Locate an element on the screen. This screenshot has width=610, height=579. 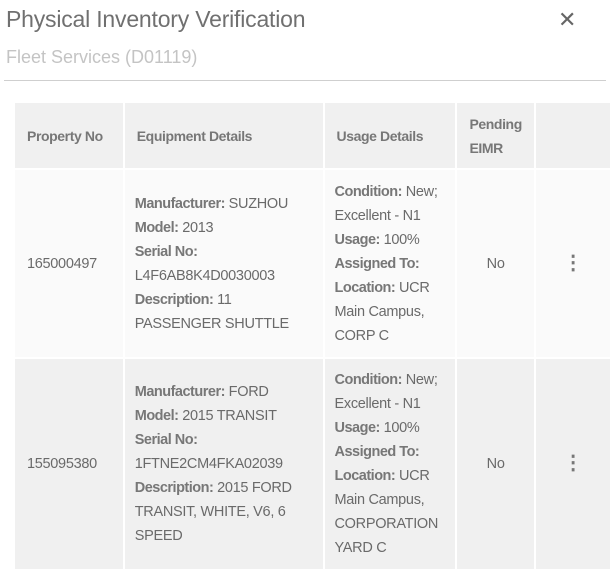
location: UCR Main Campus, CORPORATION YARD C is located at coordinates (386, 512).